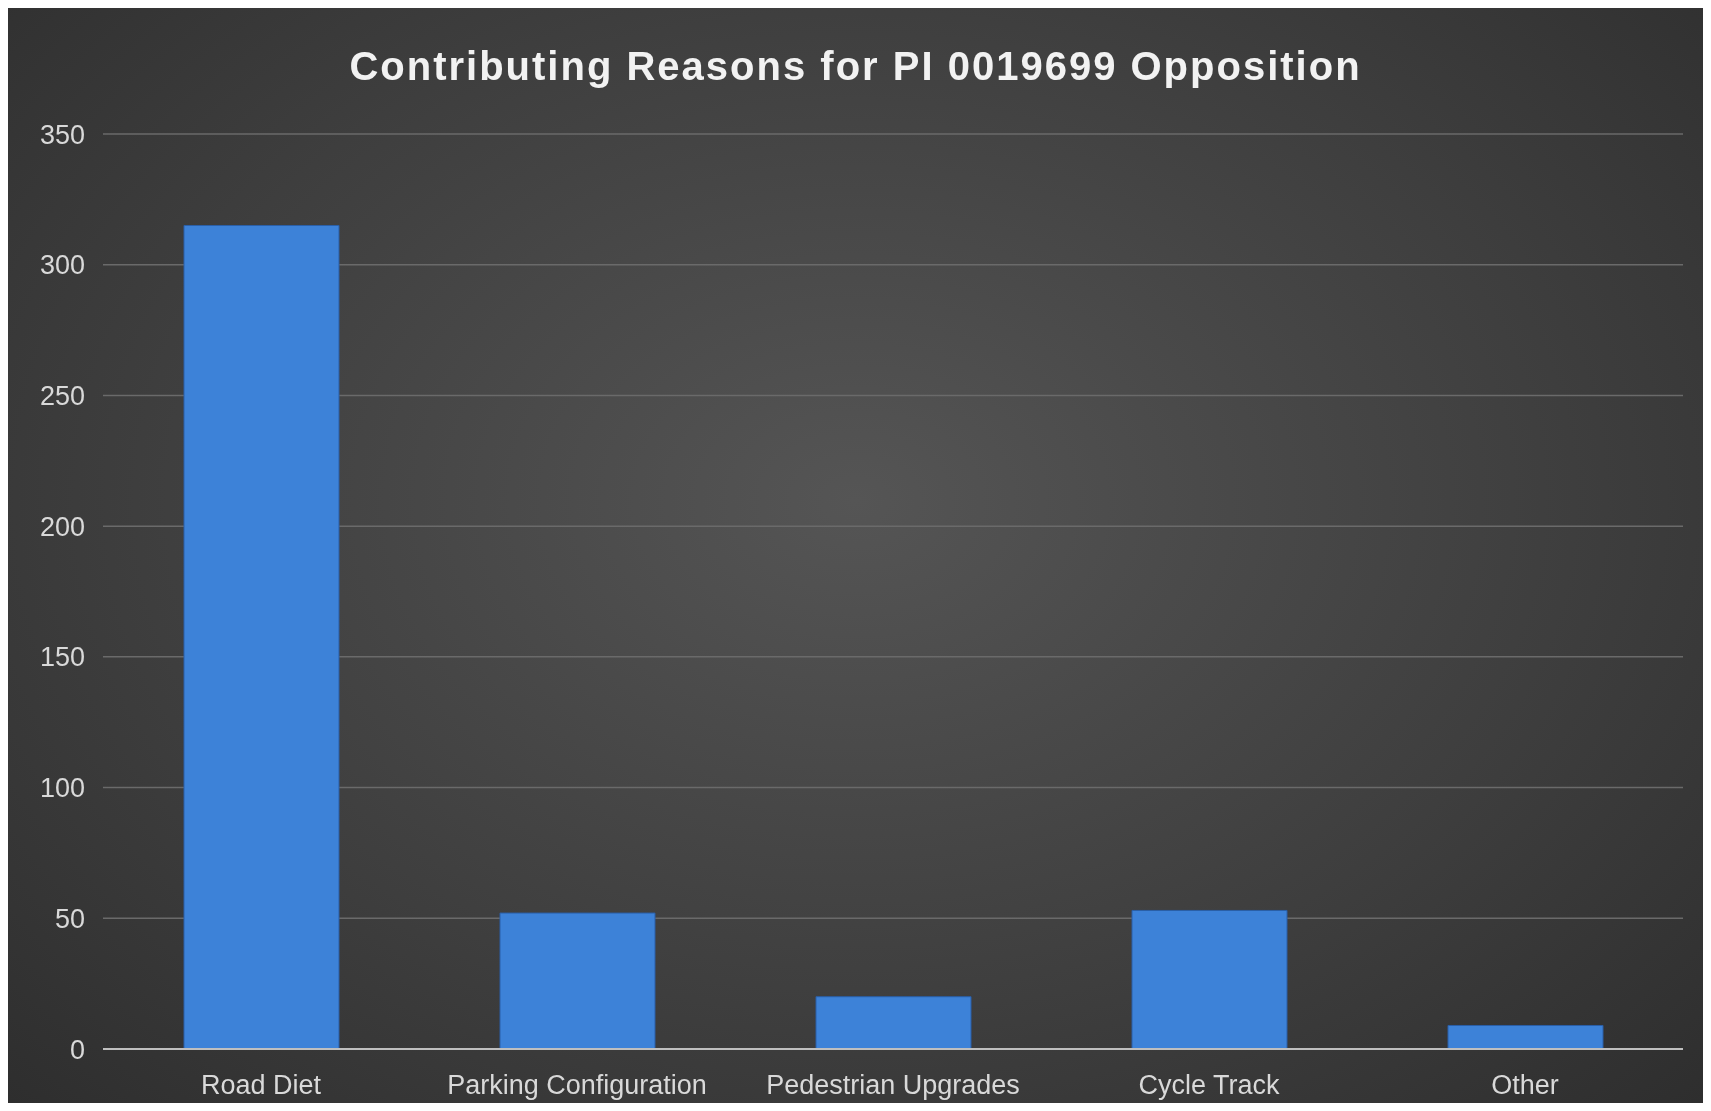 The width and height of the screenshot is (1711, 1111). I want to click on x-tick-label: Other, so click(1525, 1085).